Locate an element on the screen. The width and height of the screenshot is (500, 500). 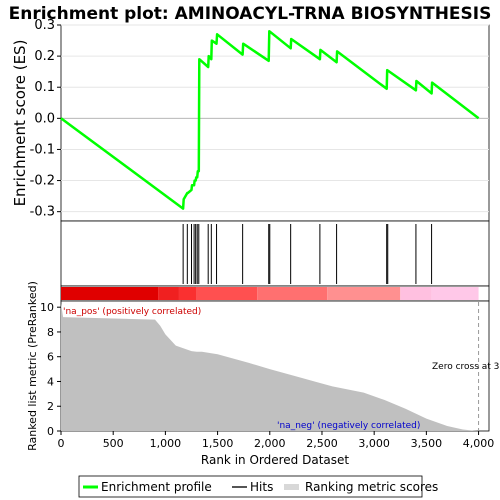
metric-y-tick-label: 8 is located at coordinates (50, 332).